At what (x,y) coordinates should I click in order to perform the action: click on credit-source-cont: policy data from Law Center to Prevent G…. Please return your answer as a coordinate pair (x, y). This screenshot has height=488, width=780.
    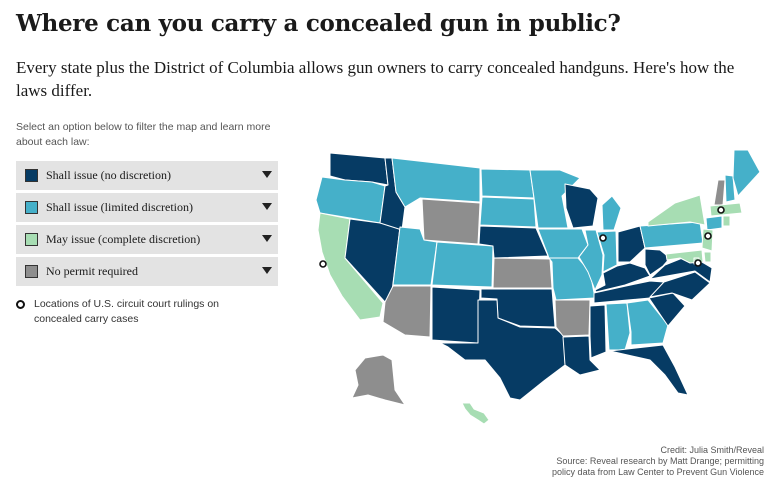
    Looking at the image, I should click on (658, 472).